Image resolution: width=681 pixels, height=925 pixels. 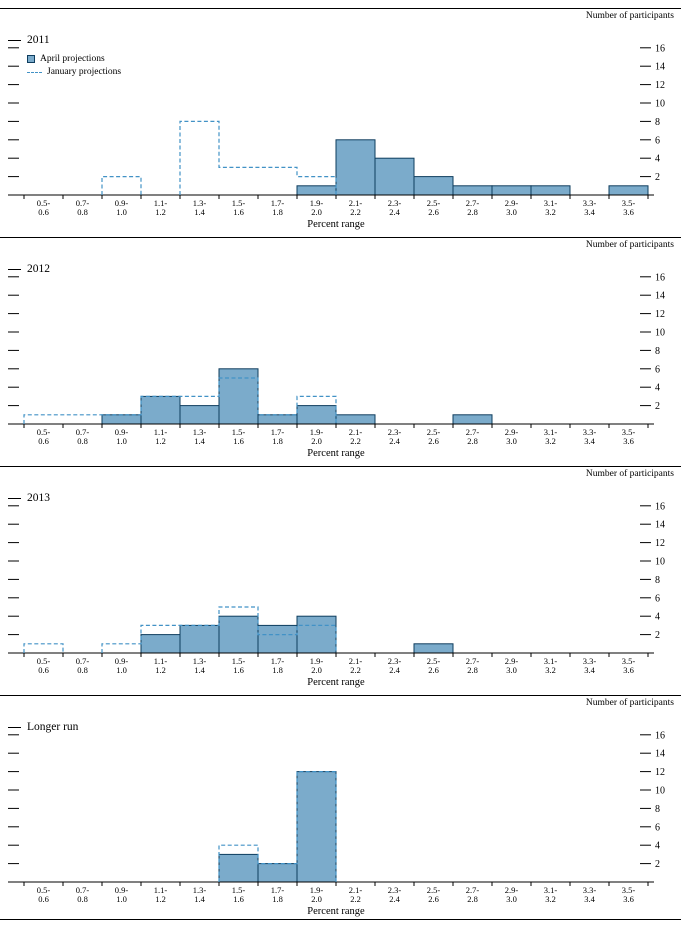 I want to click on april-swatch, so click(x=31, y=59).